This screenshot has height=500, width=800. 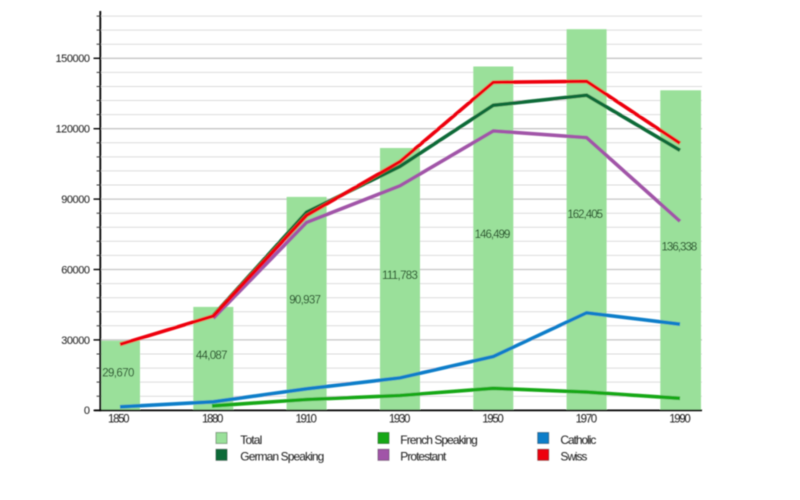 I want to click on svg-text: 150000, so click(x=73, y=59).